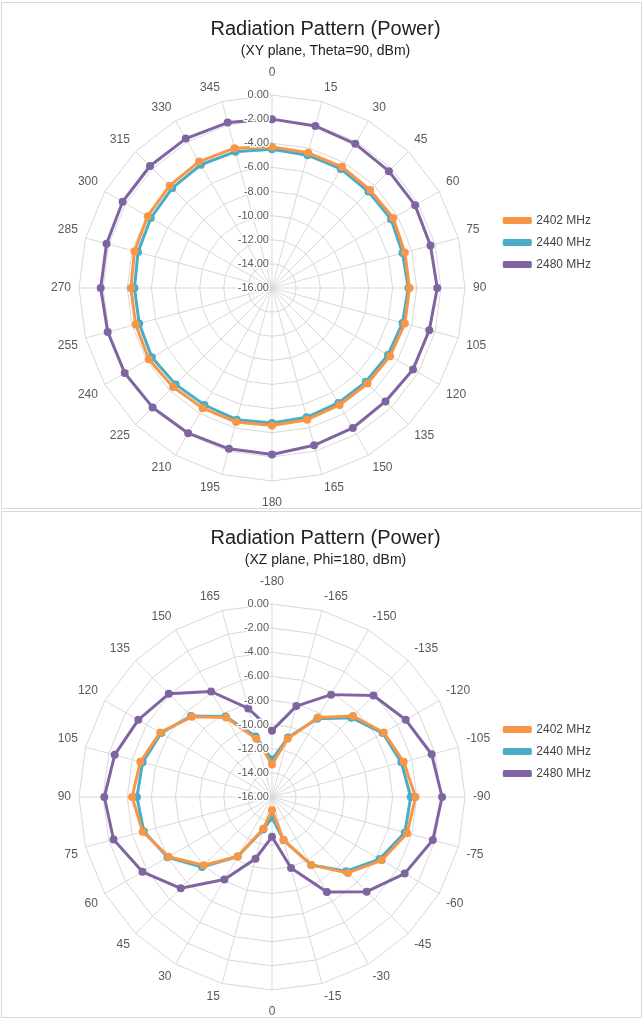  What do you see at coordinates (88, 180) in the screenshot?
I see `spoke-label: 300` at bounding box center [88, 180].